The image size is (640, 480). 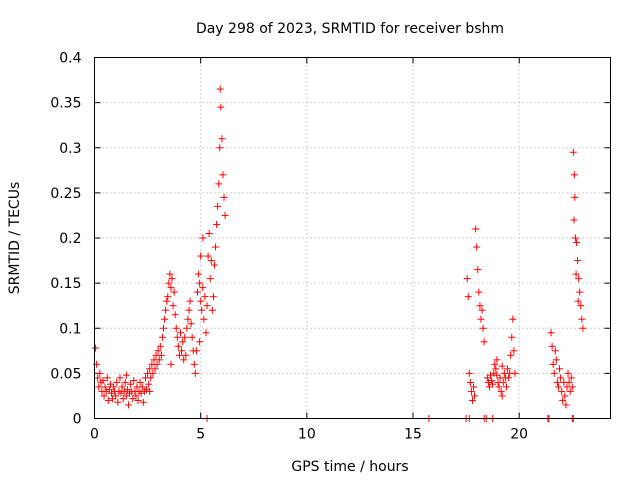 What do you see at coordinates (15, 238) in the screenshot?
I see `y-axis-label: SRMTID / TECUs` at bounding box center [15, 238].